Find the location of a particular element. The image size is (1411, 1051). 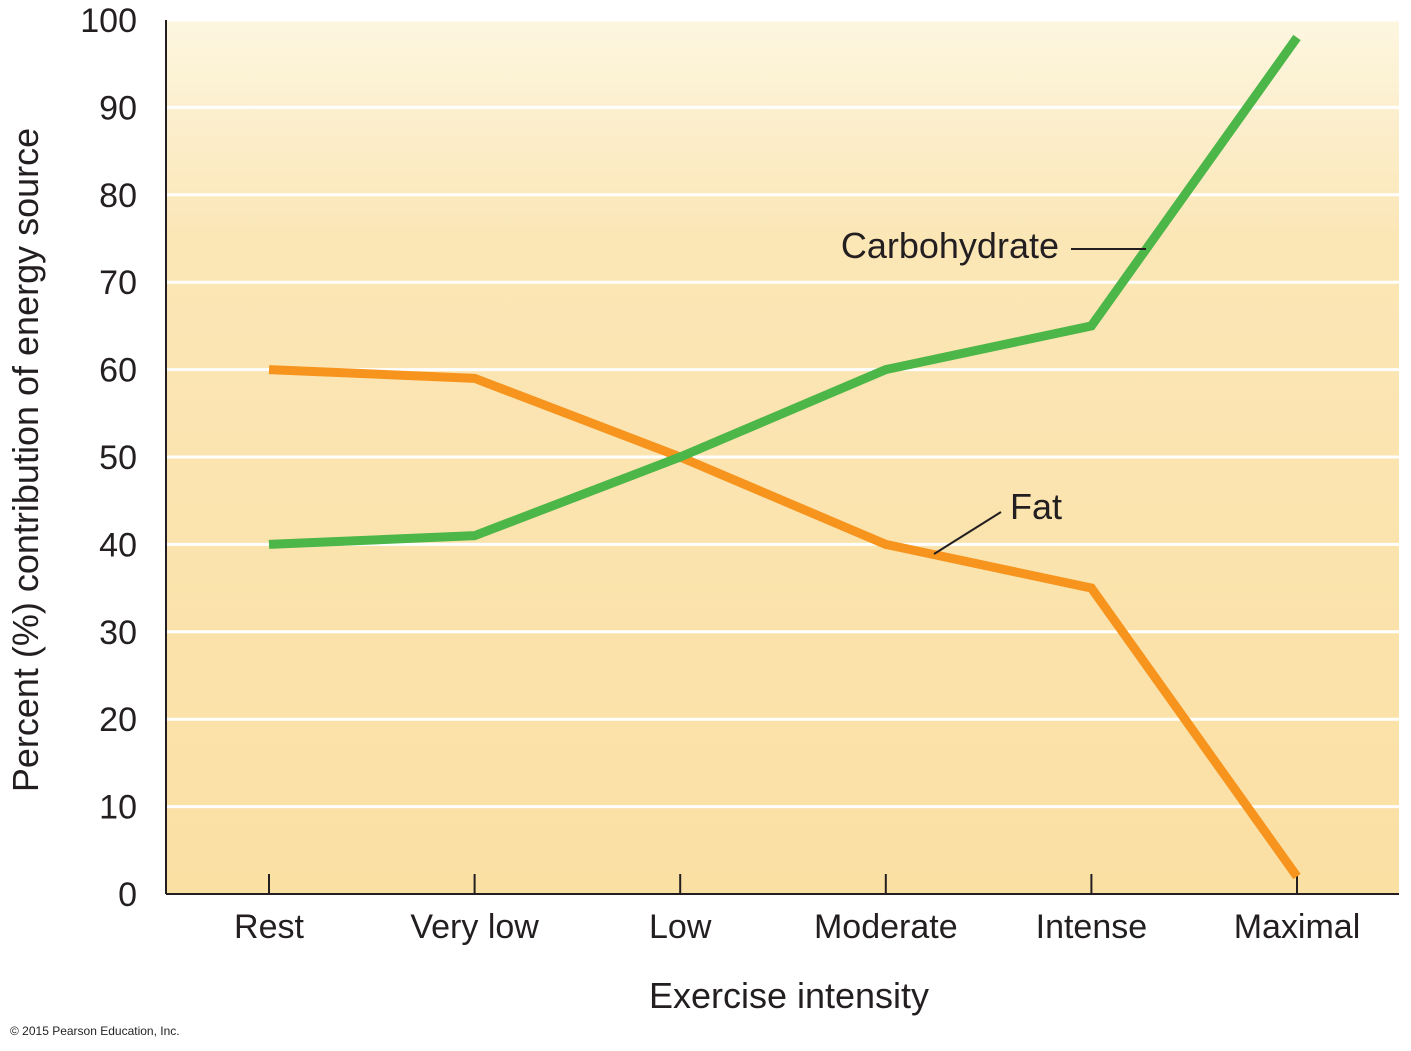

y-tick-label-40: 40 is located at coordinates (118, 545).